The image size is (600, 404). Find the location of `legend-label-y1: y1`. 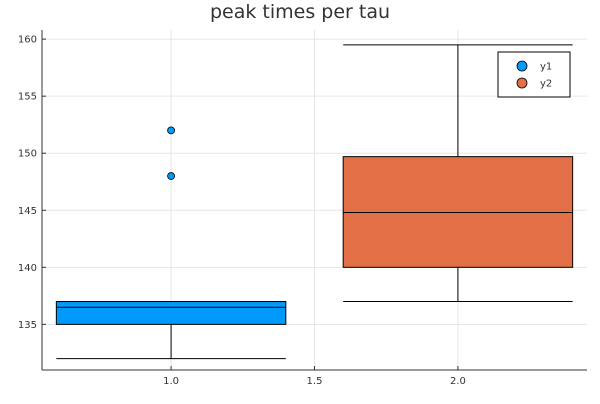

legend-label-y1: y1 is located at coordinates (546, 67).